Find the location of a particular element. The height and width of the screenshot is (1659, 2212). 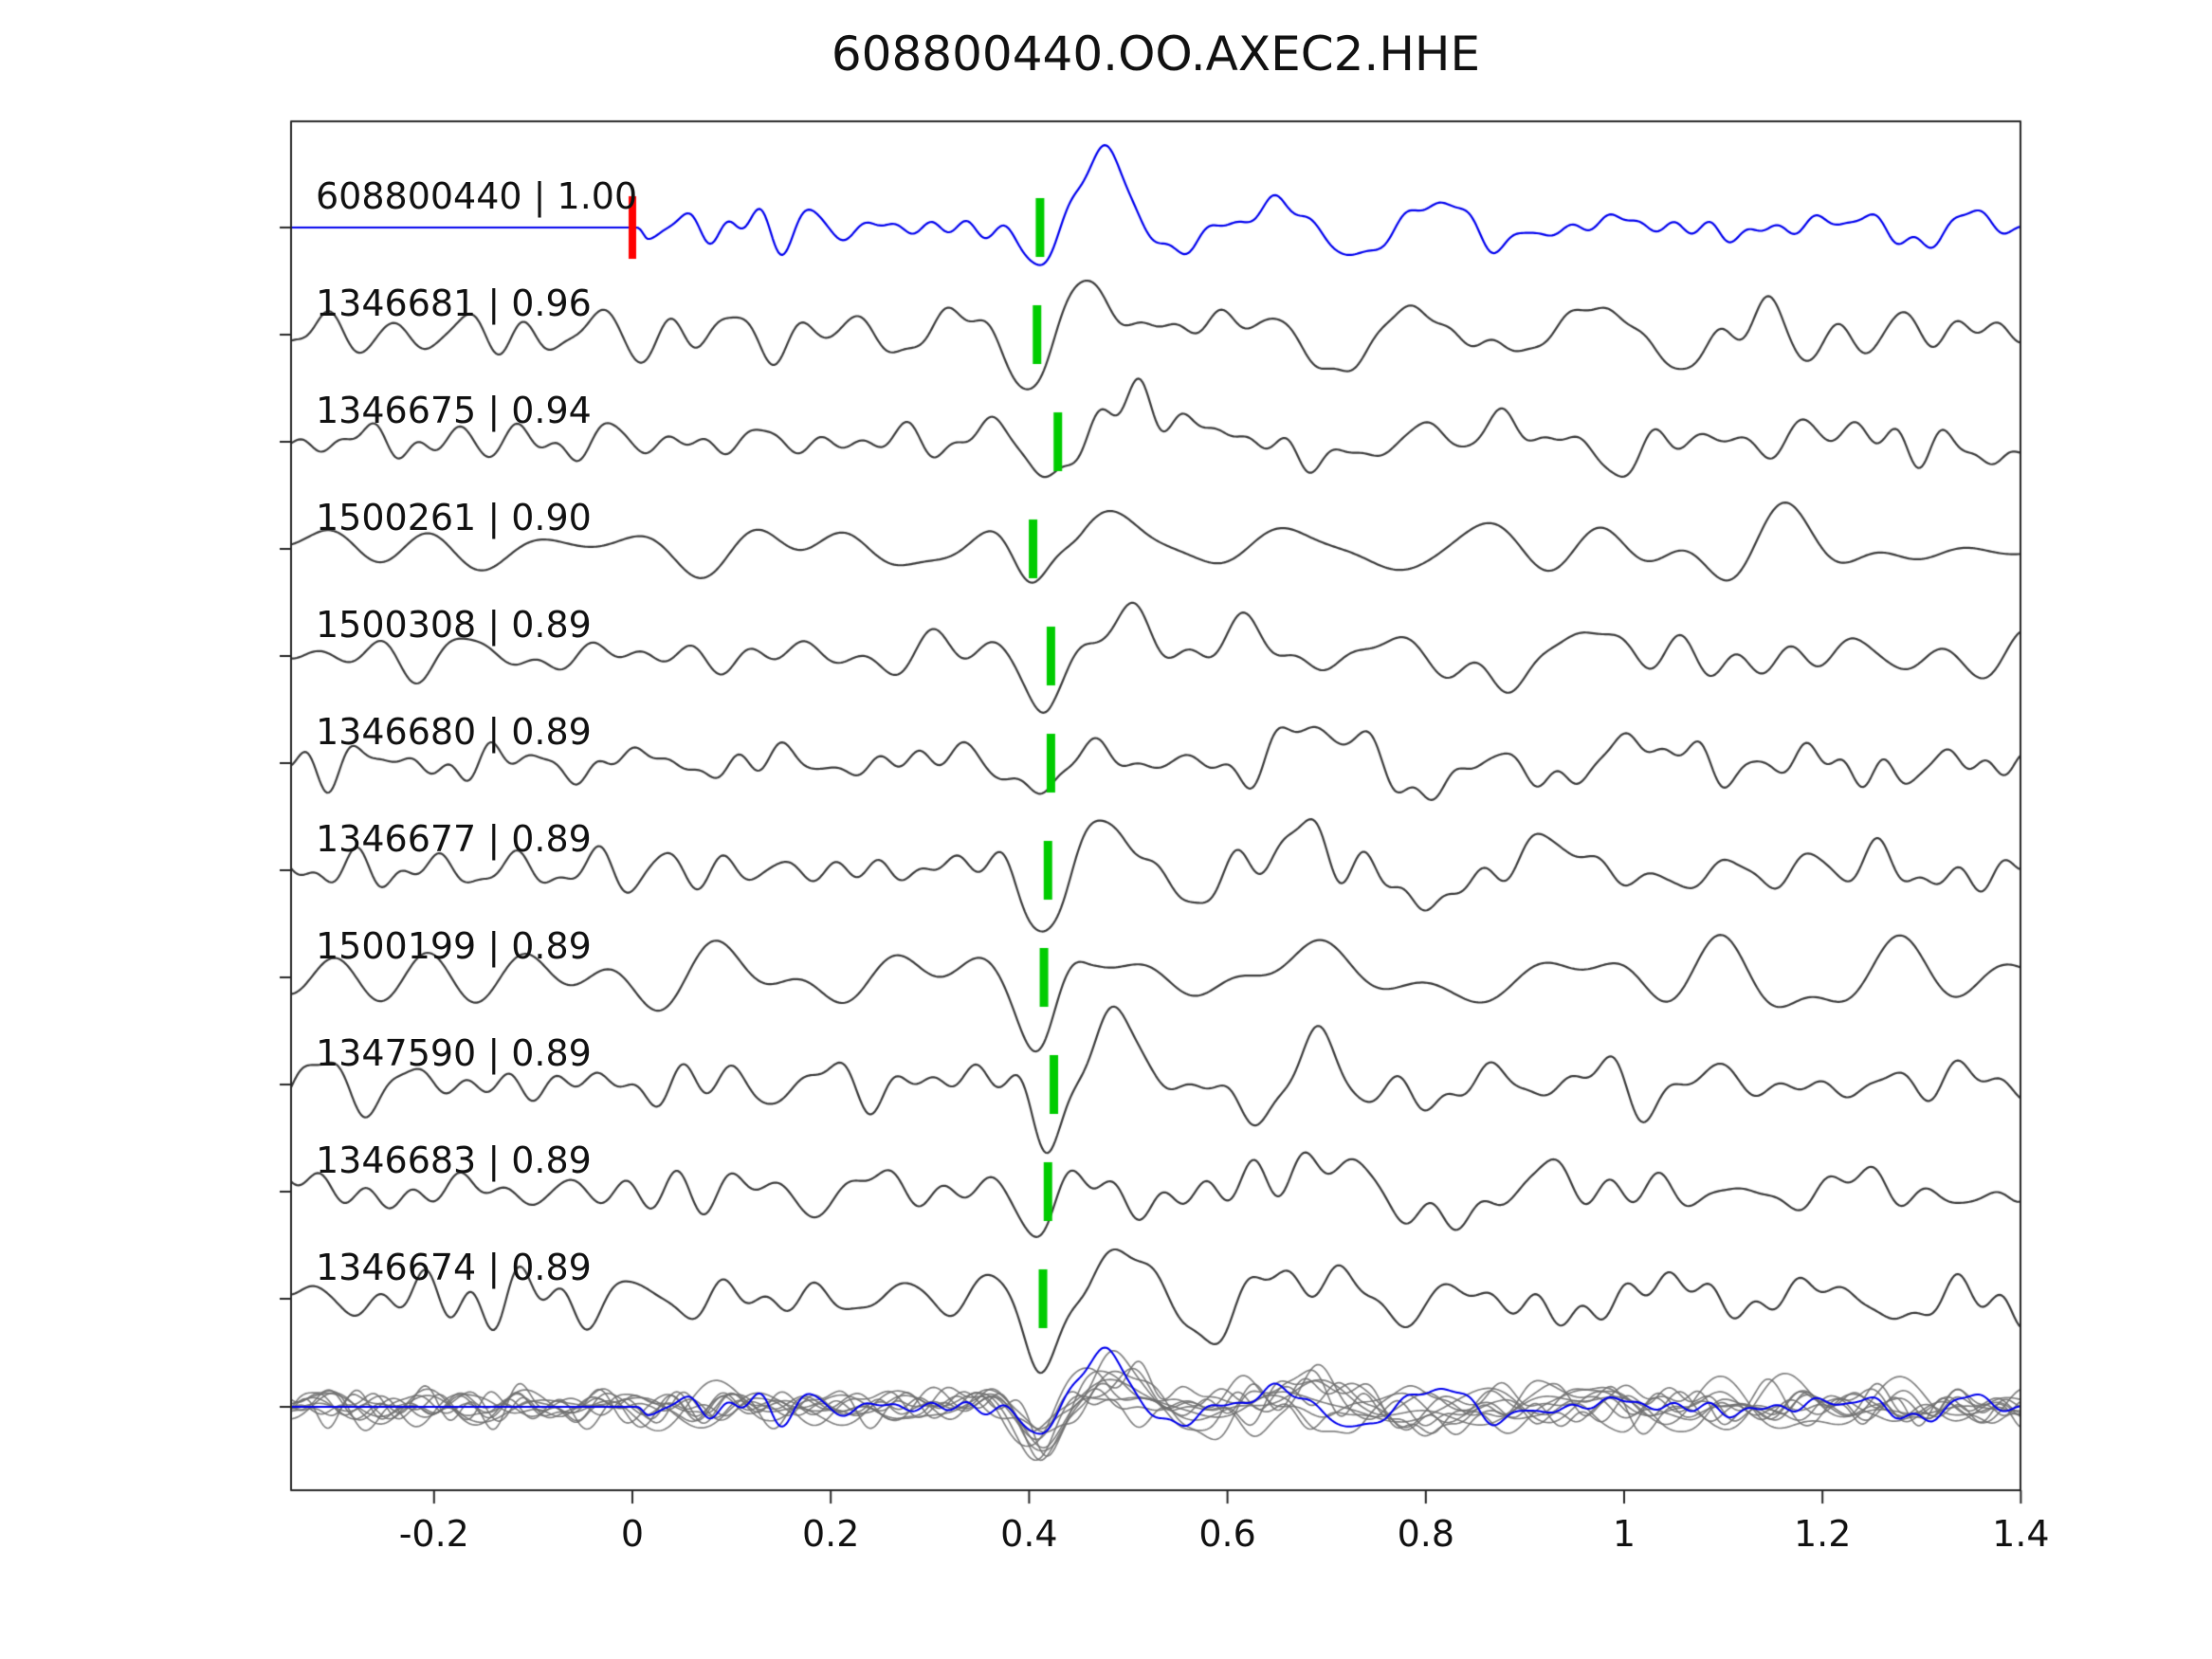

trace-label: 1346683 | 0.89 is located at coordinates (454, 1160).